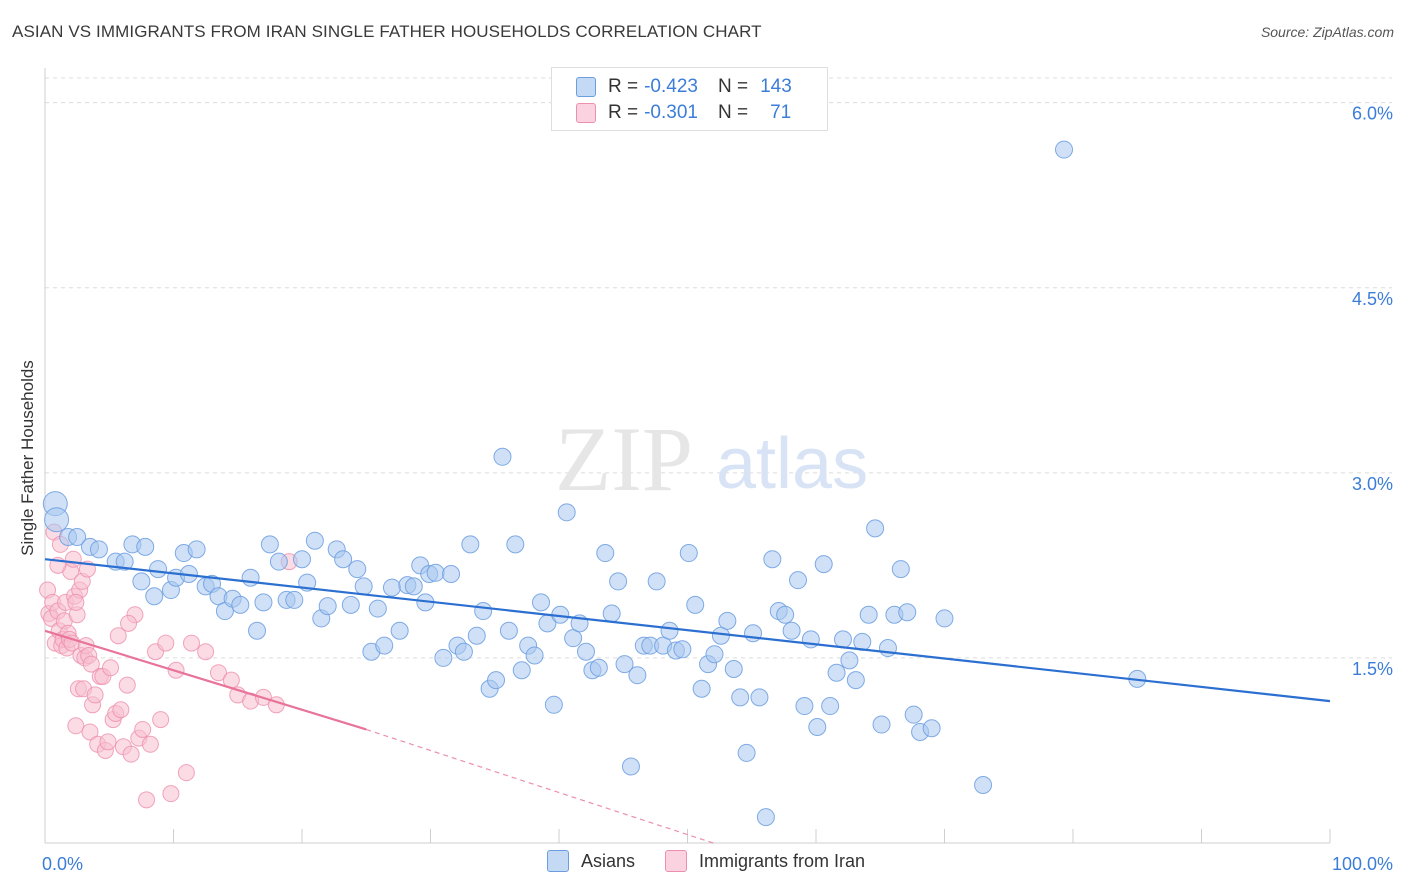  I want to click on legend-item-asians: Asians, so click(591, 861).